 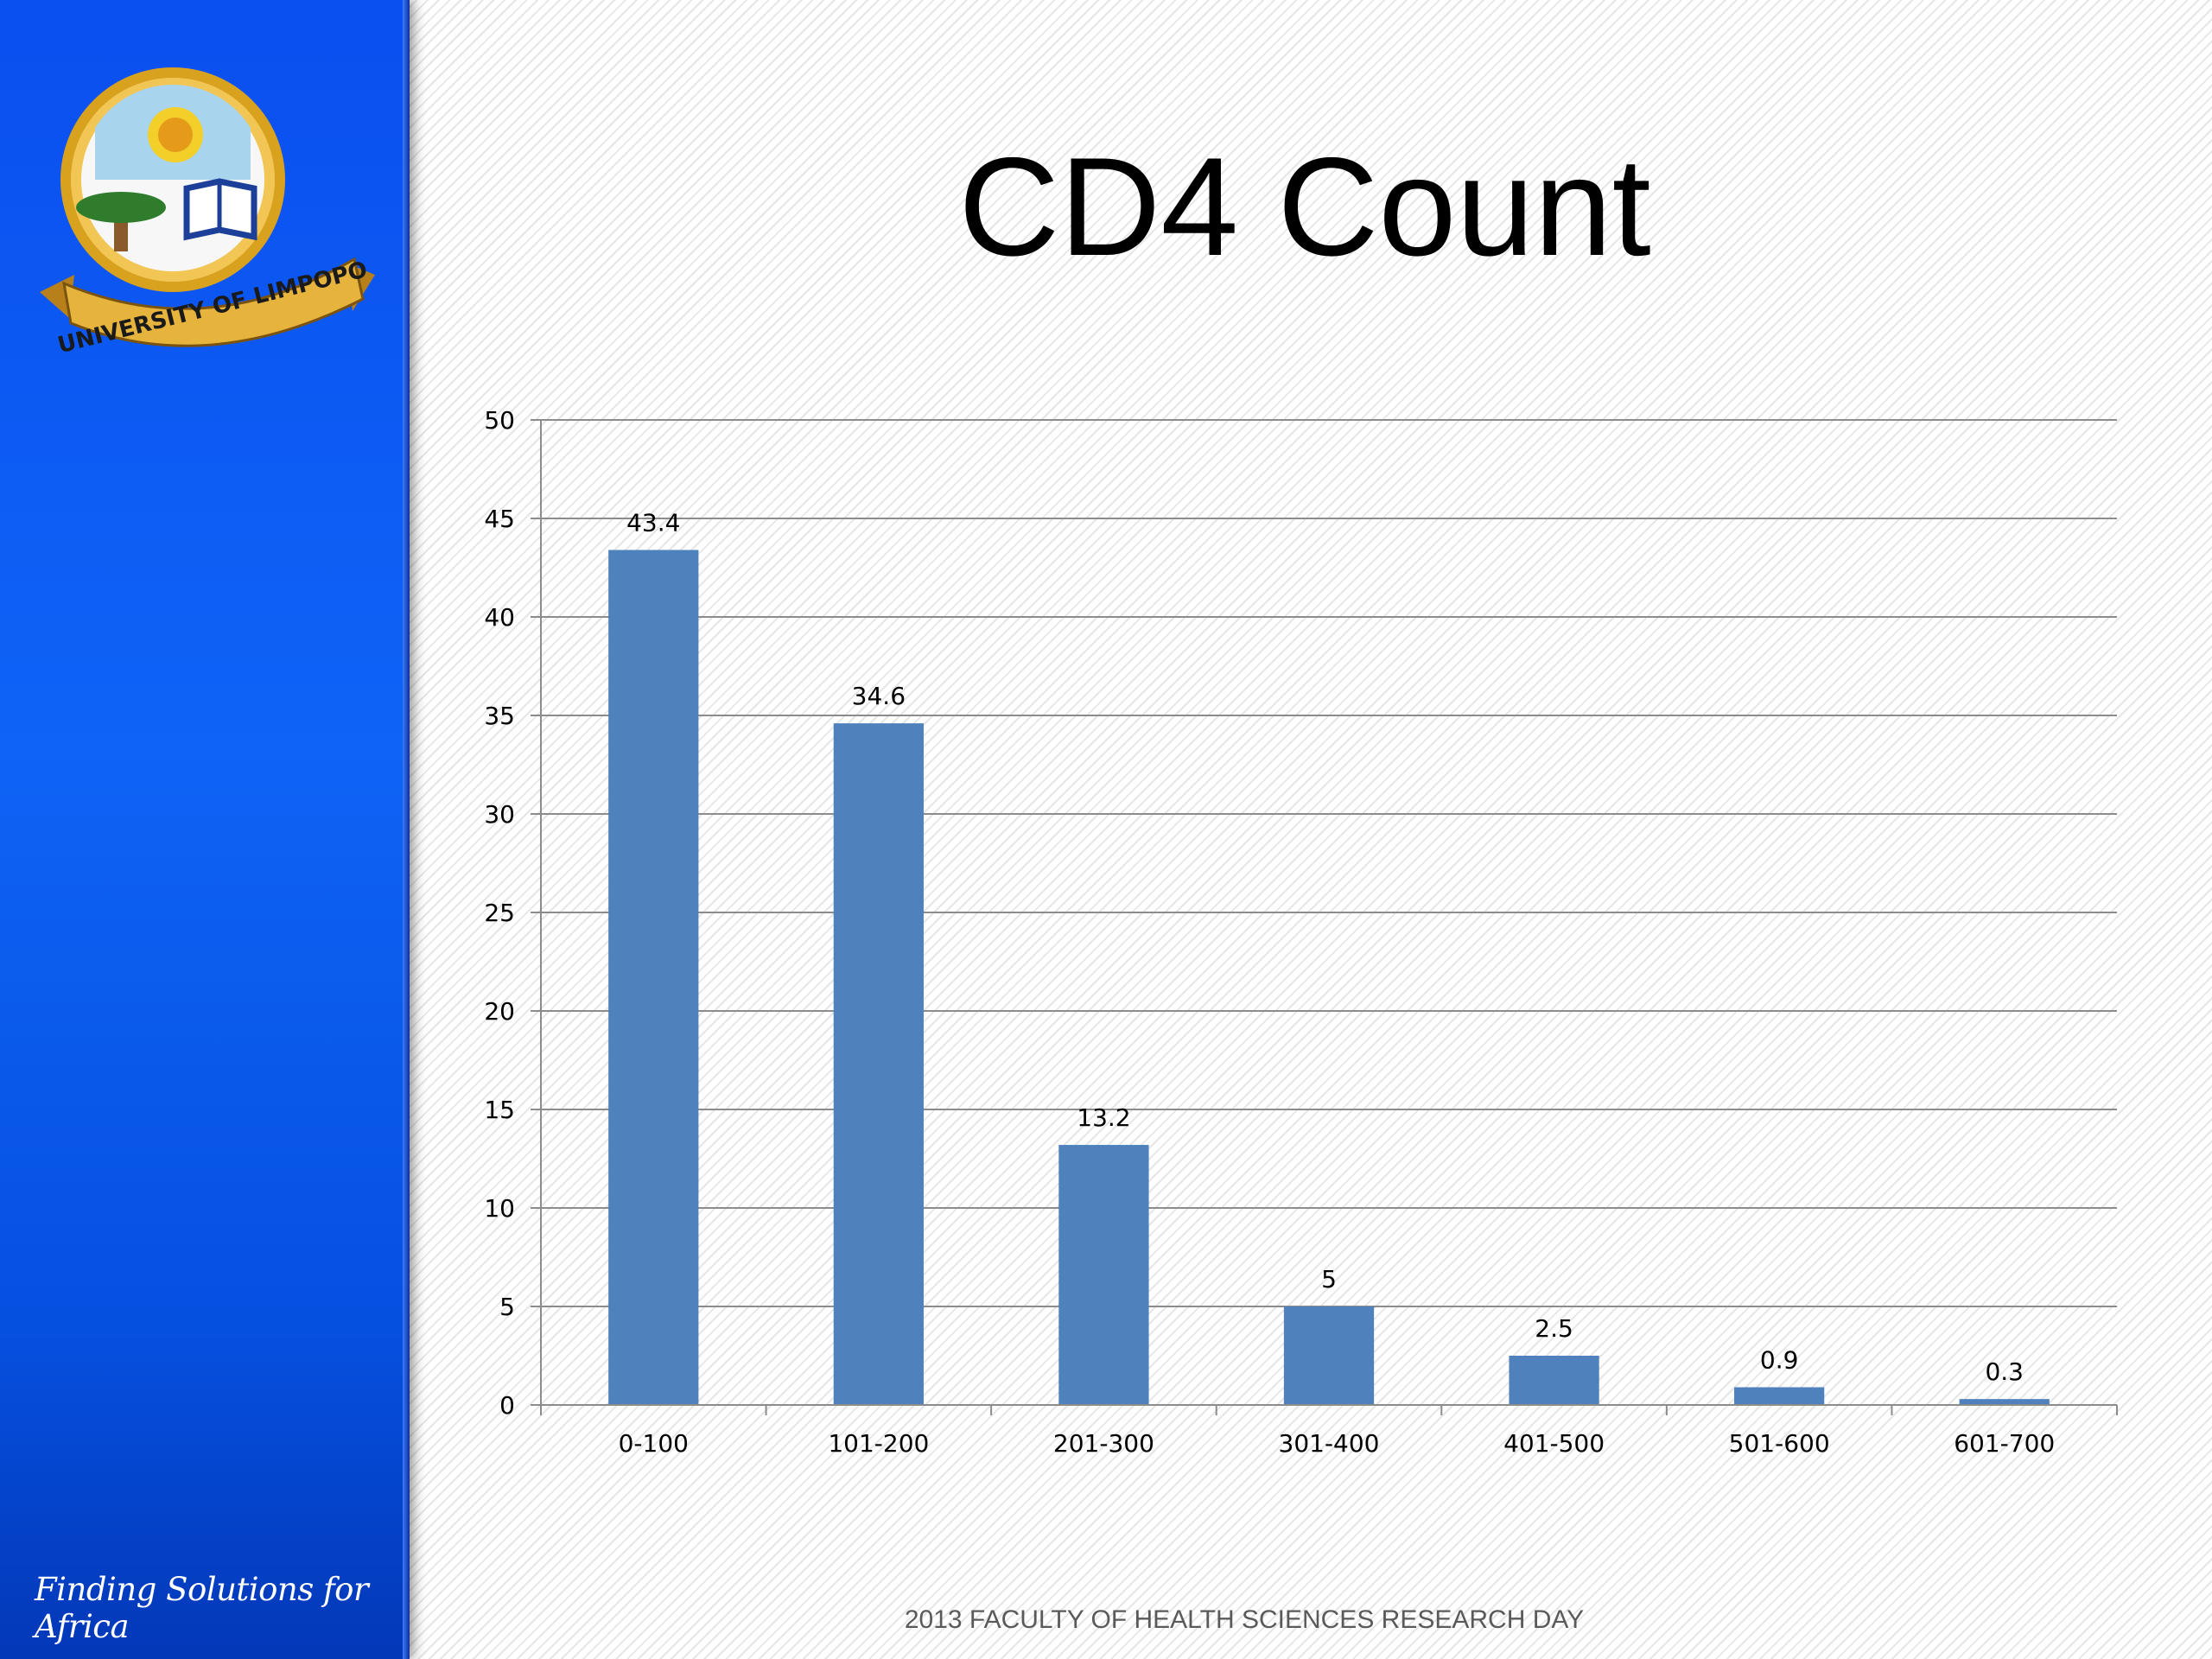 I want to click on y-tick-label: 45, so click(x=500, y=519).